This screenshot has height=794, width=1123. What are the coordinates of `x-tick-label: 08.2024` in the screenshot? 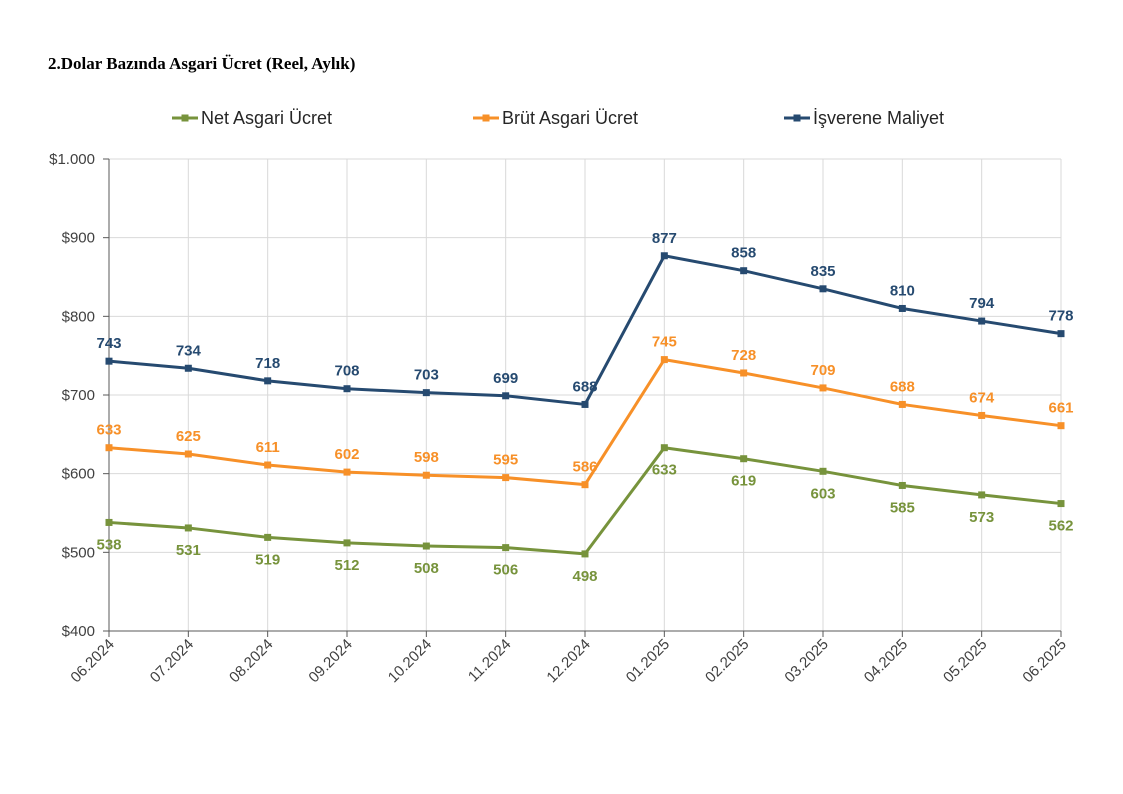 It's located at (251, 661).